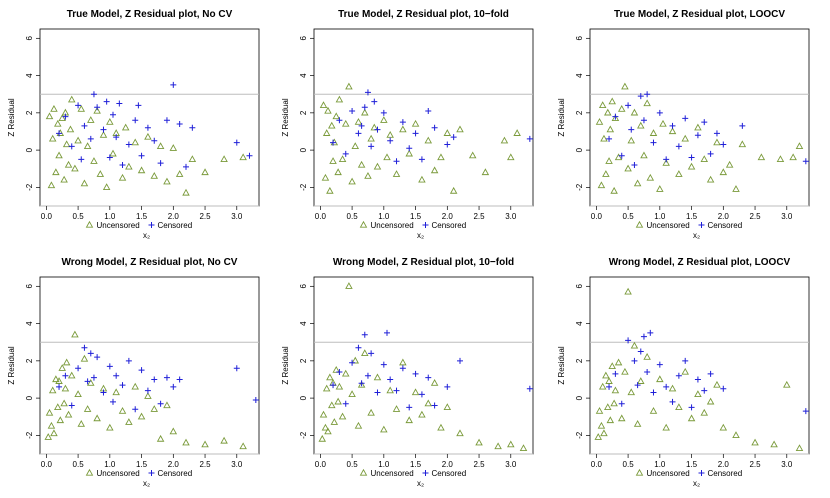 This screenshot has width=830, height=498. Describe the element at coordinates (29, 286) in the screenshot. I see `y-tick-label: 6` at that location.